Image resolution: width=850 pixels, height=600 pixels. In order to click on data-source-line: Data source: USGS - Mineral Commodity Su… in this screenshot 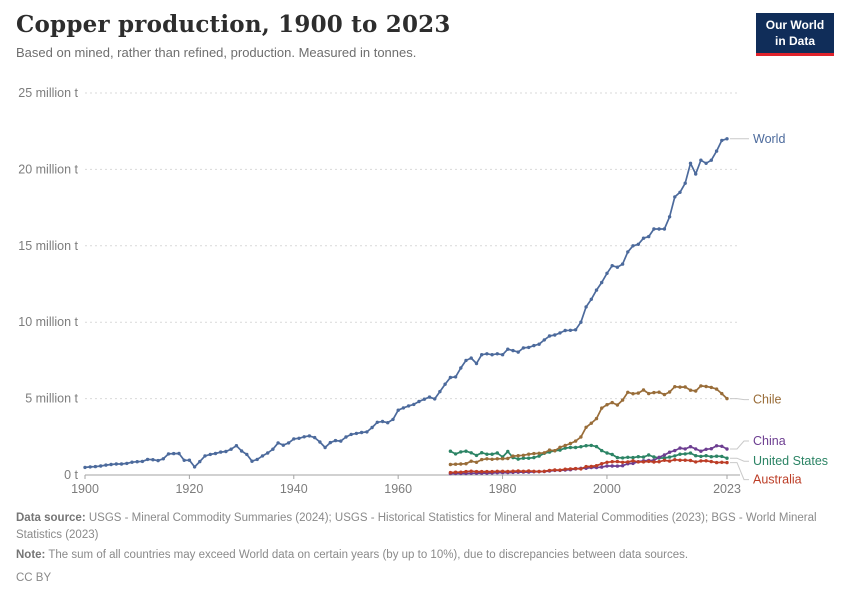, I will do `click(425, 527)`.